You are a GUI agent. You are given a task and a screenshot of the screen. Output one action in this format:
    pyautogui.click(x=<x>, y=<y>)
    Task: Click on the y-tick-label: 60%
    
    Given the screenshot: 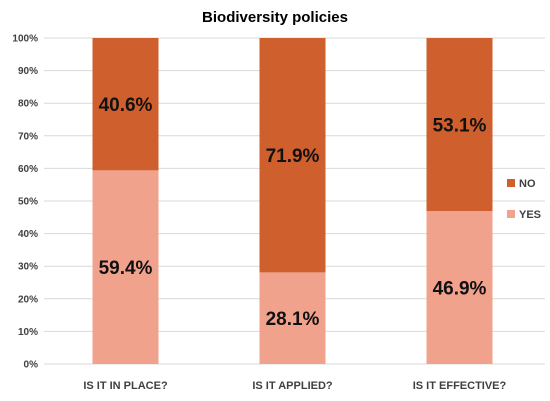 What is the action you would take?
    pyautogui.click(x=28, y=169)
    